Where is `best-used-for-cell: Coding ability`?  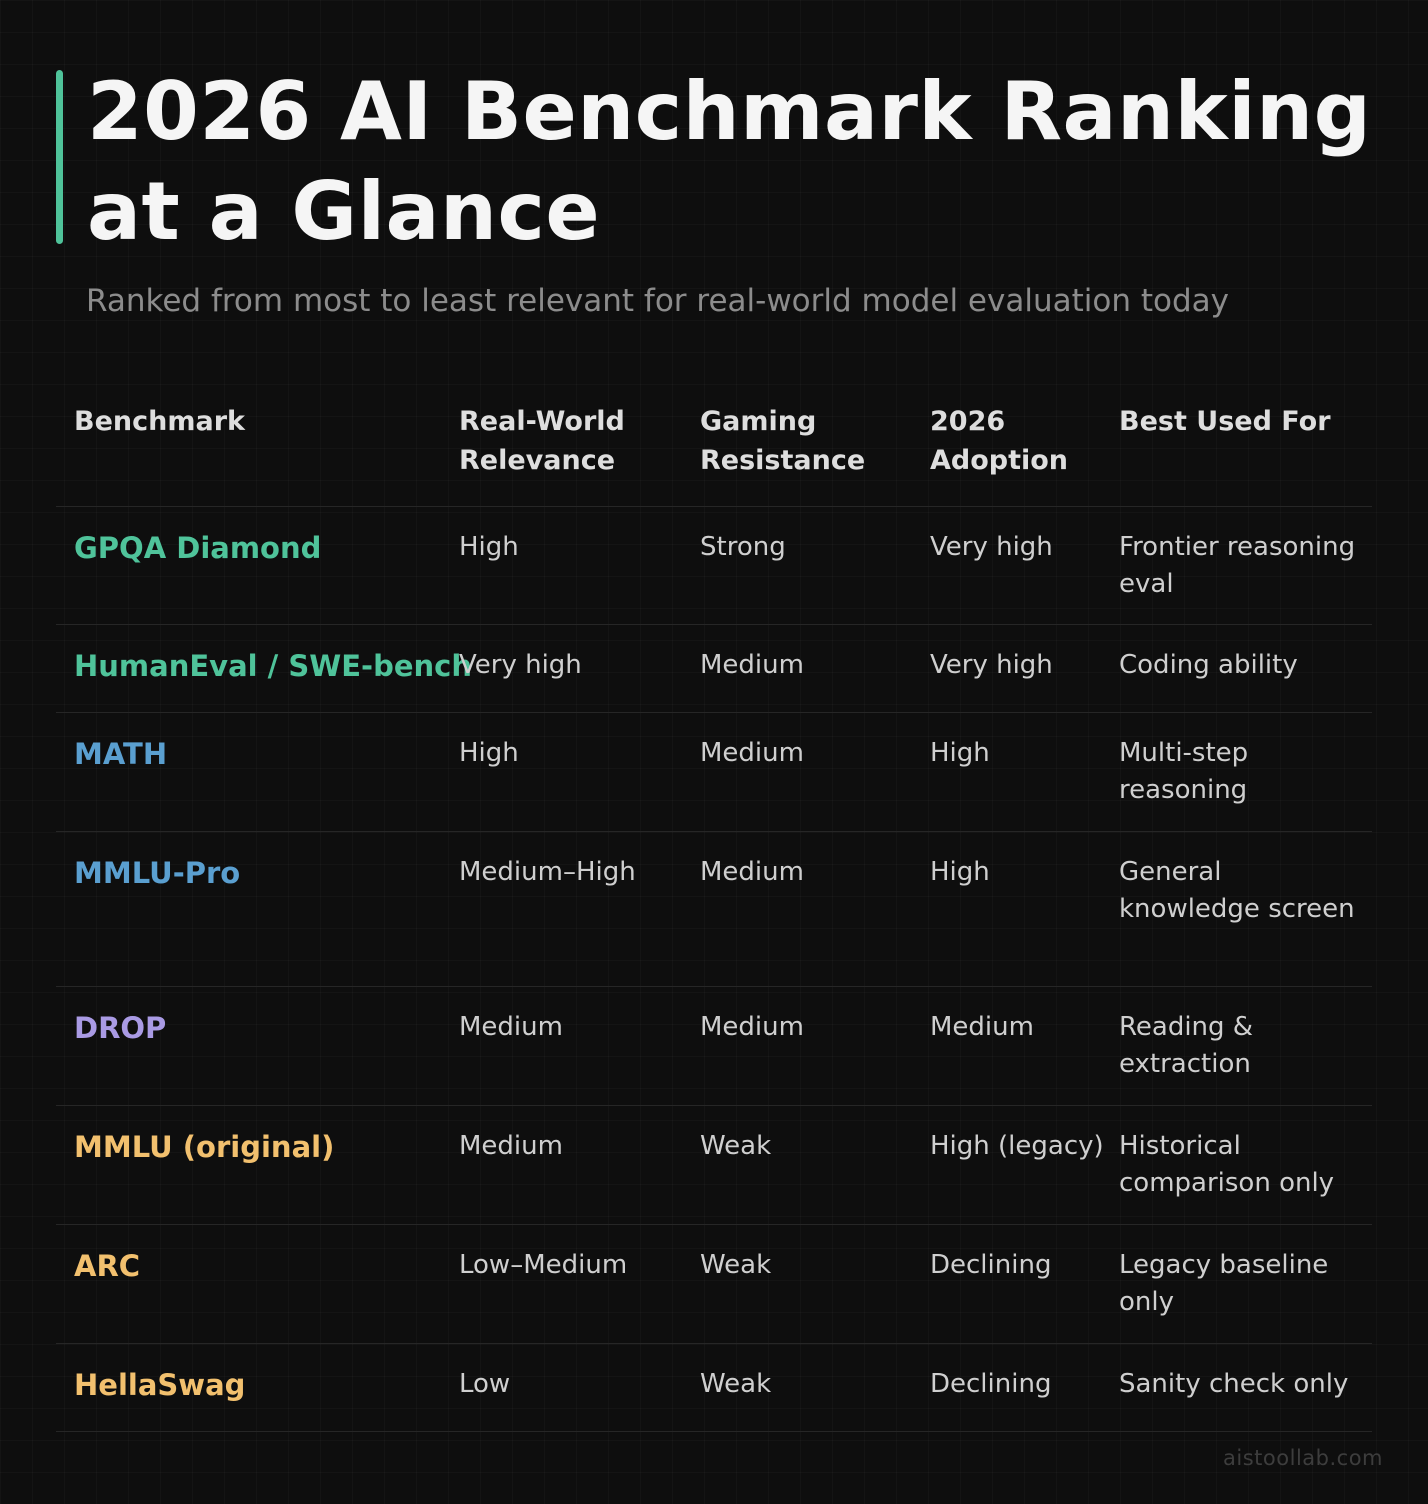
best-used-for-cell: Coding ability is located at coordinates (1208, 665).